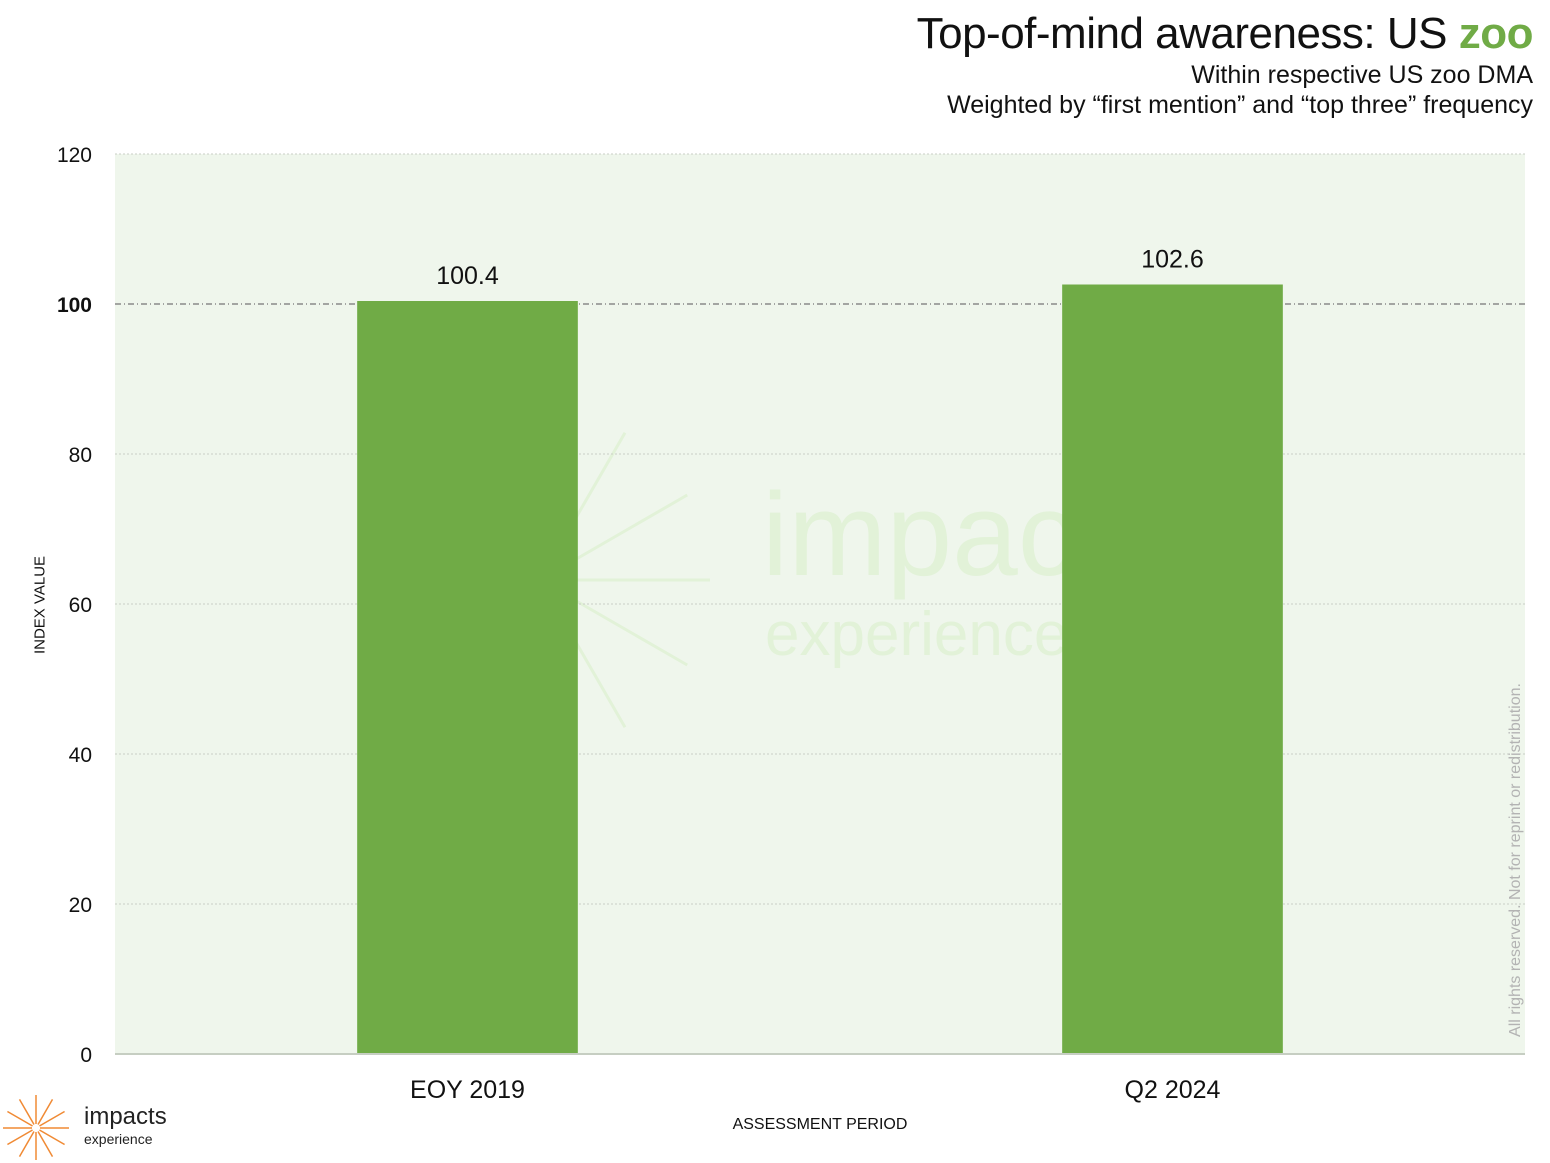  I want to click on data-label: 102.6, so click(1172, 260).